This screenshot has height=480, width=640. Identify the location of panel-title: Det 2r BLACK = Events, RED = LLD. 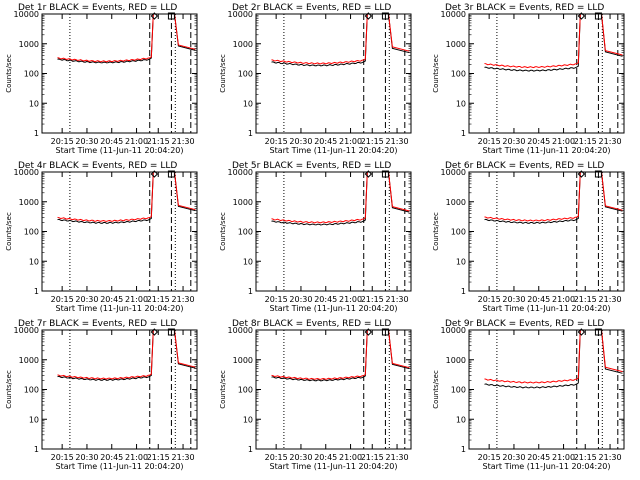
(311, 8).